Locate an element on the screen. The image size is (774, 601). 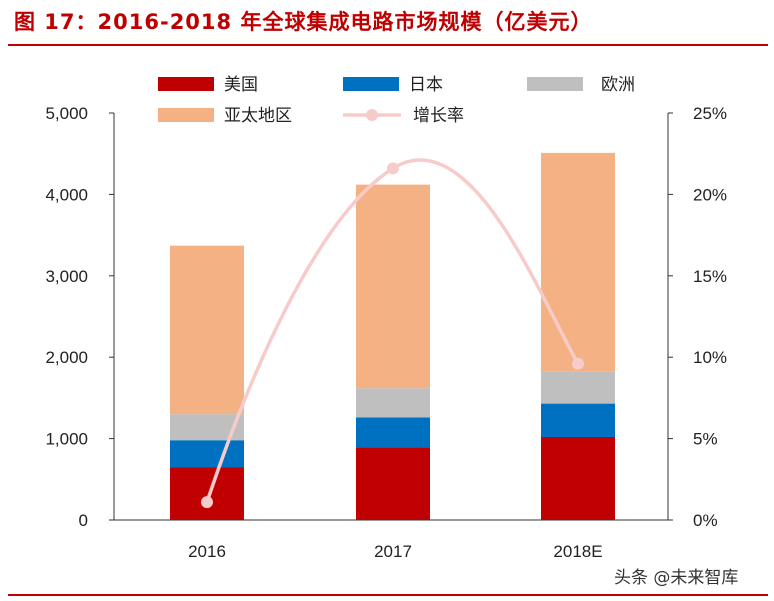
legend-label-增长率: 增长率 is located at coordinates (438, 116).